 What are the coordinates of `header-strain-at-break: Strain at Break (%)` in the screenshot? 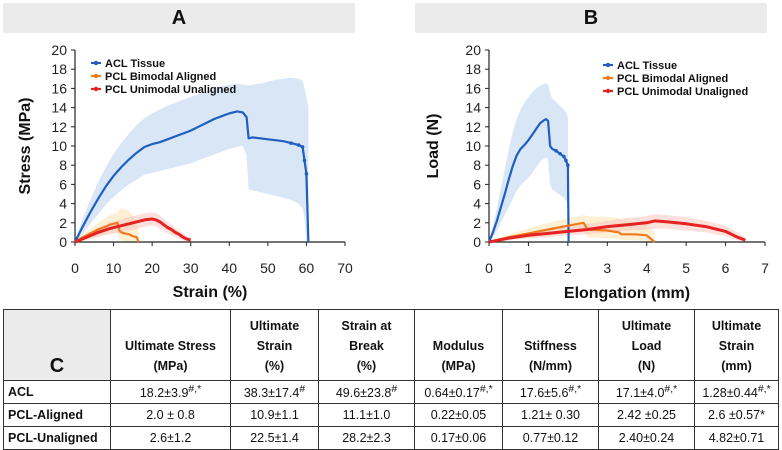 It's located at (366, 345).